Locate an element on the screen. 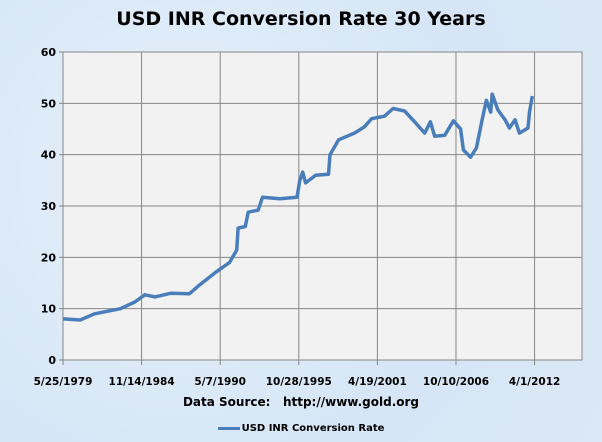 This screenshot has height=442, width=602. x-tick-label: 4/1/2012 is located at coordinates (535, 382).